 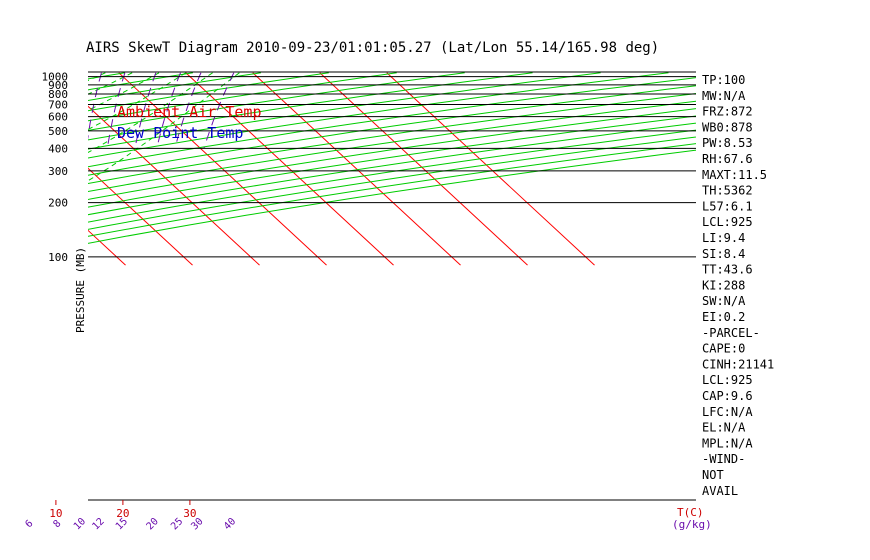 I want to click on index-label: RH:67.6, so click(x=727, y=159).